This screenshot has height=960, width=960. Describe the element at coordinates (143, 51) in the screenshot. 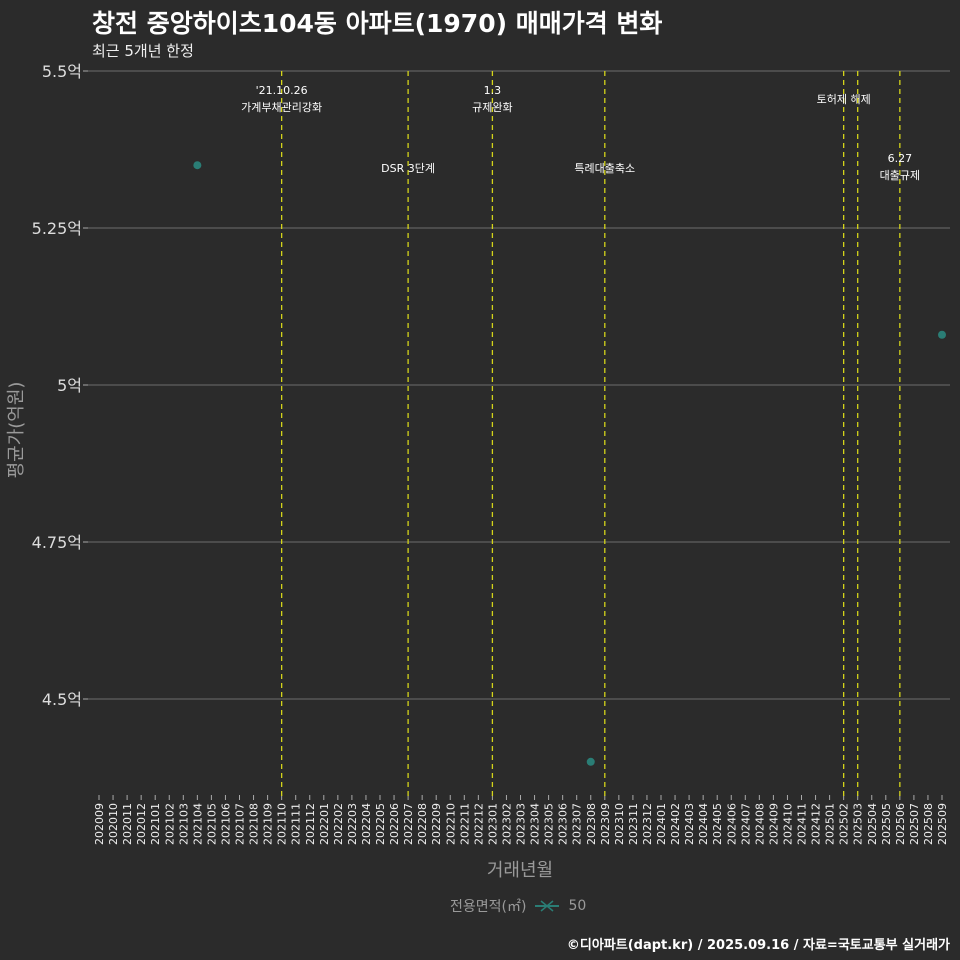

I see `chart-subtitle: 최근 5개년 한정` at that location.